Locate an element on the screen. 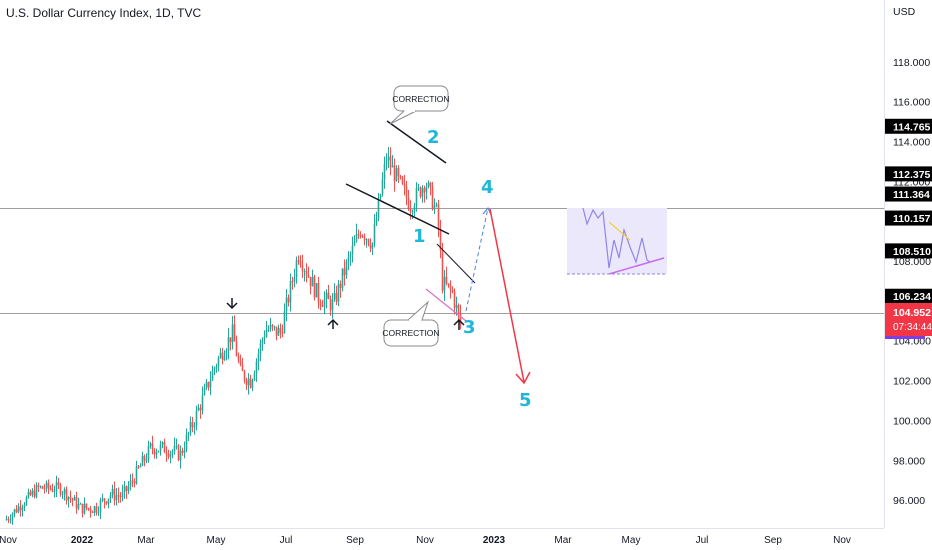 The height and width of the screenshot is (550, 932). price-axis-tick: 100.000 is located at coordinates (912, 421).